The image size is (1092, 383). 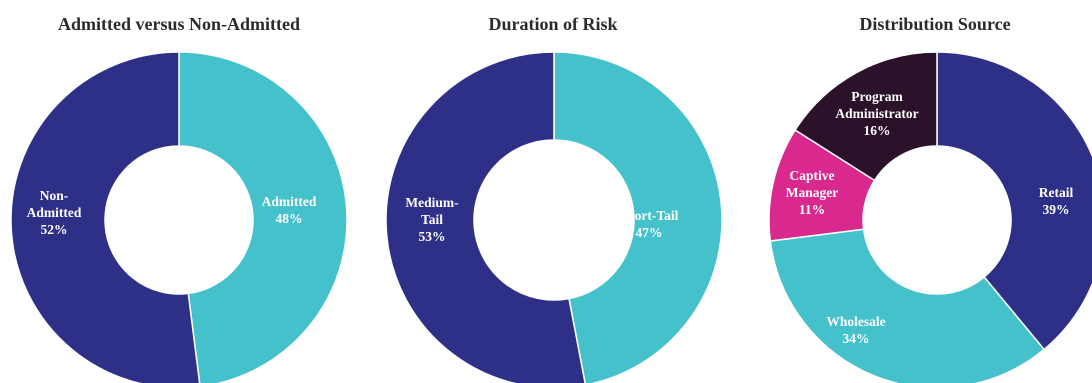 I want to click on slice-retail, so click(x=1014, y=201).